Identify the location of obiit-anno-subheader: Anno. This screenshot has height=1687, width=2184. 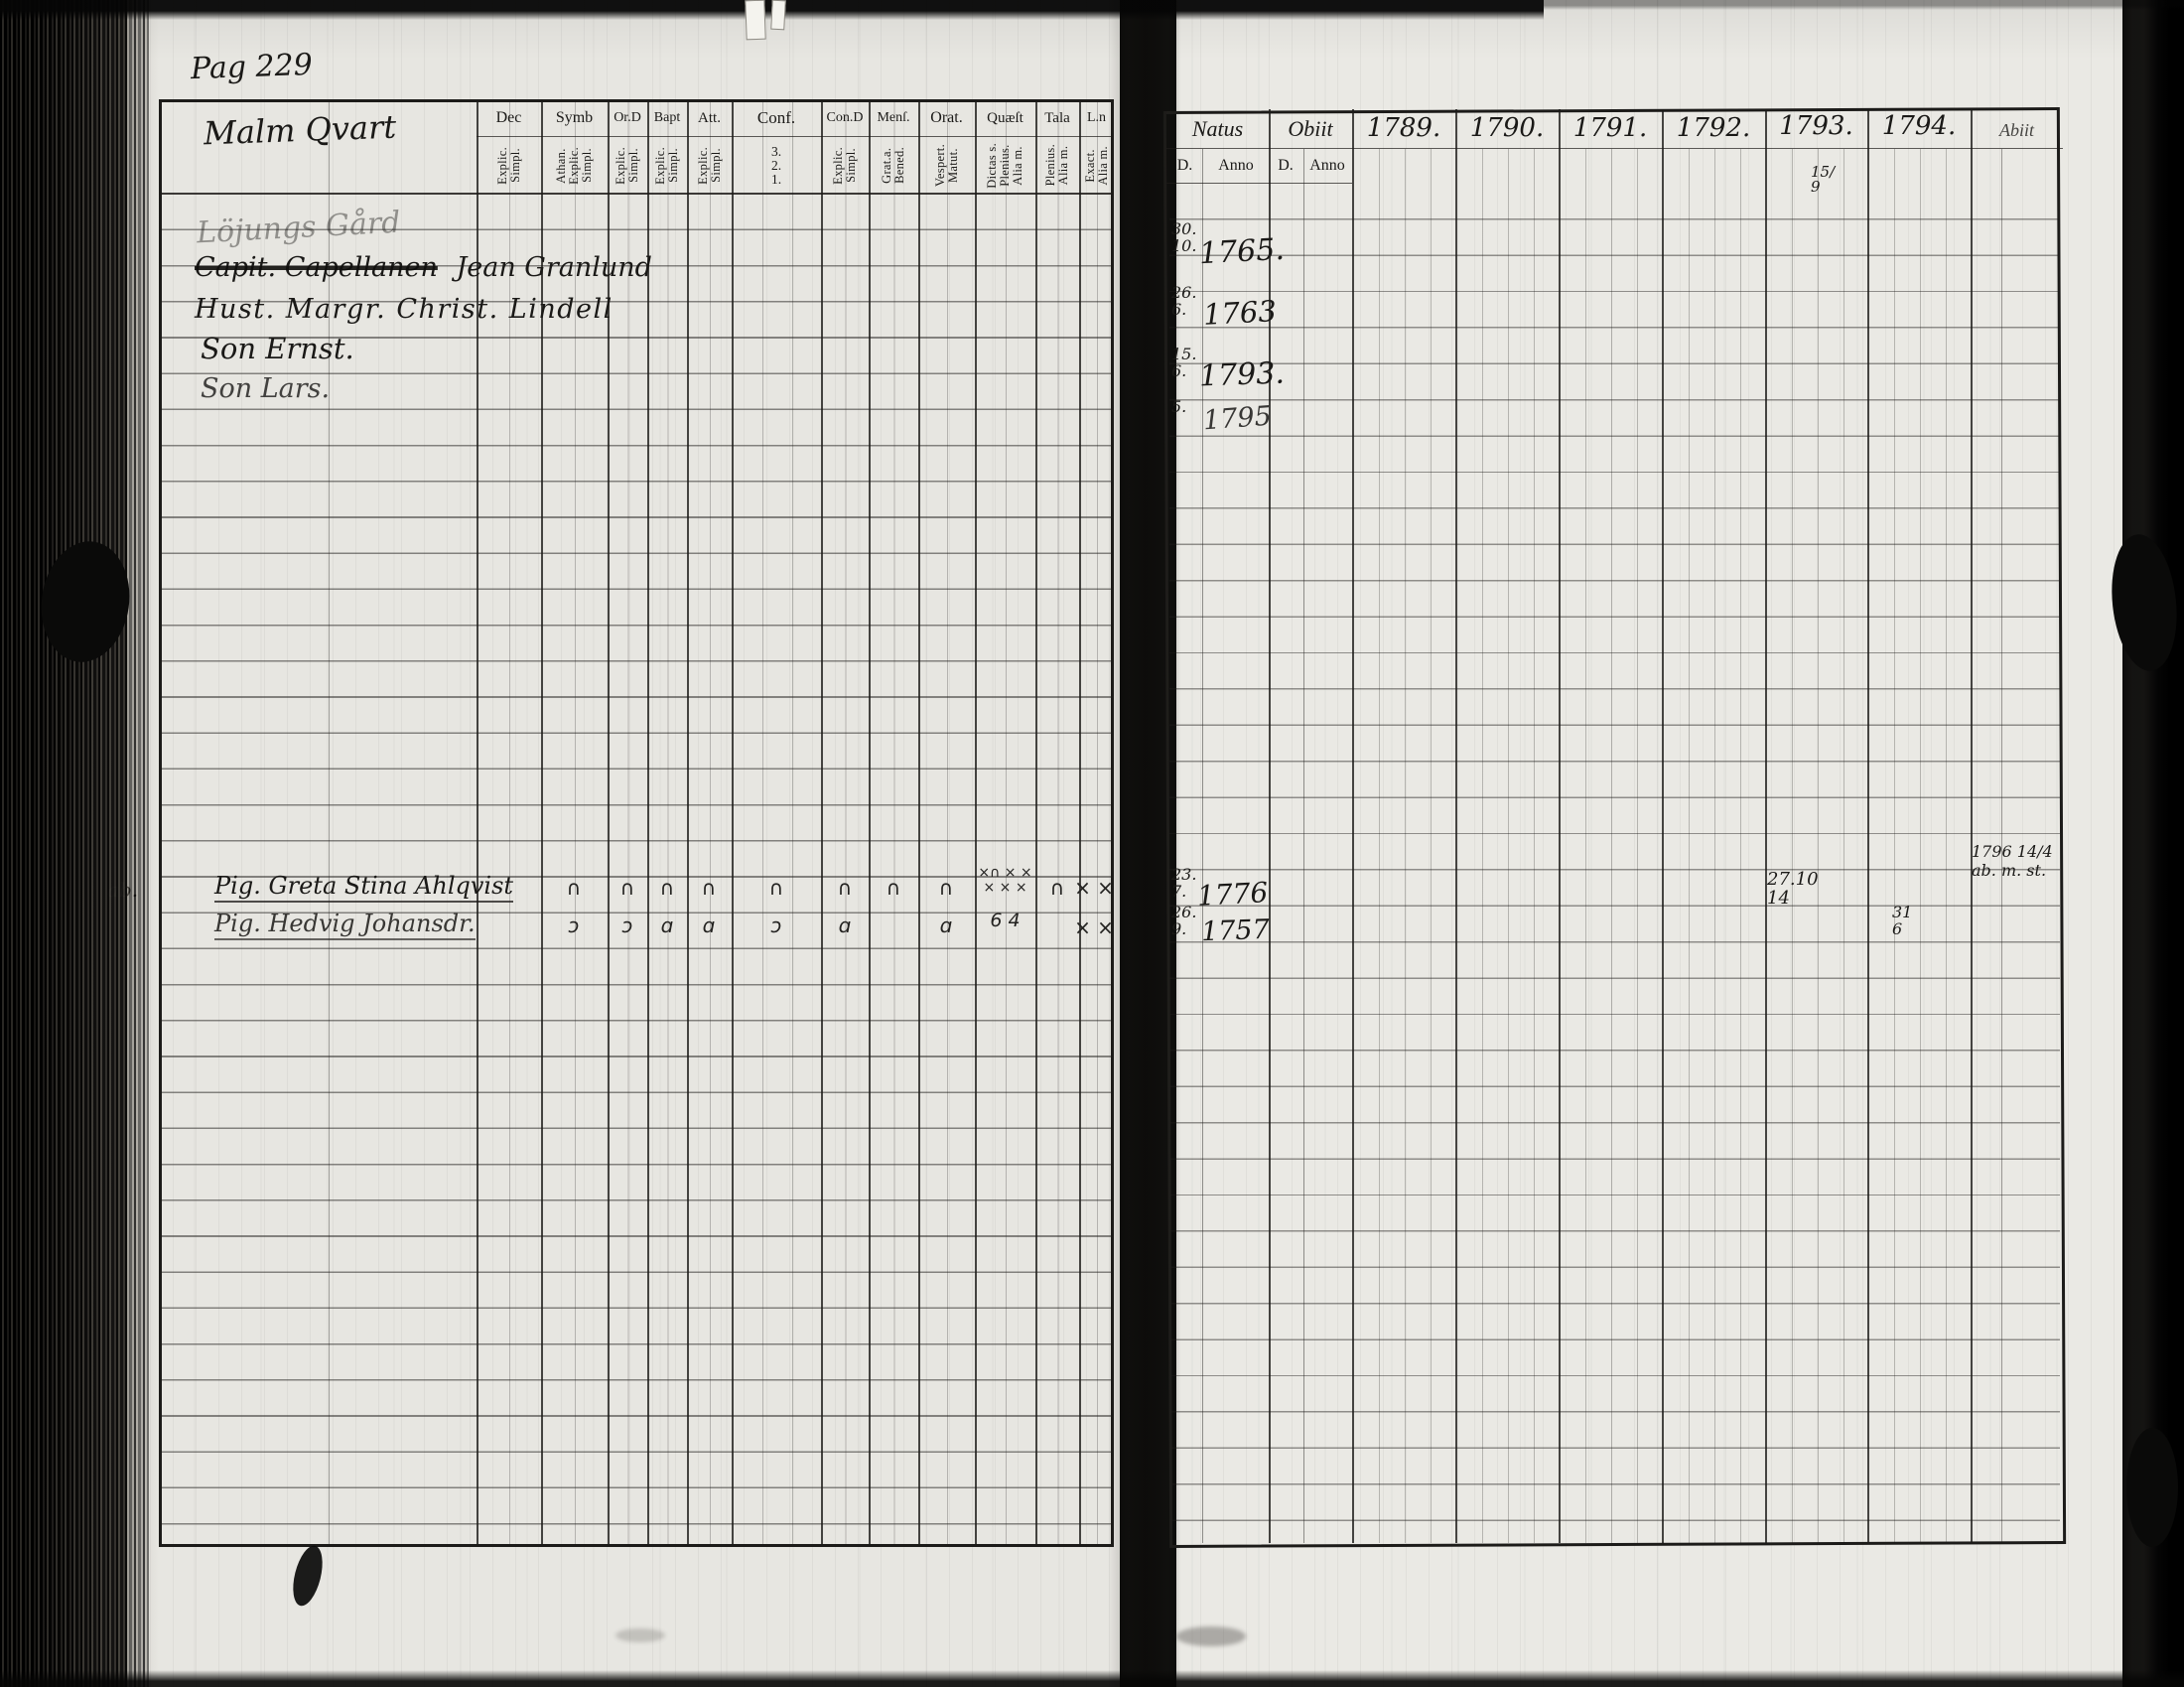
(1327, 165).